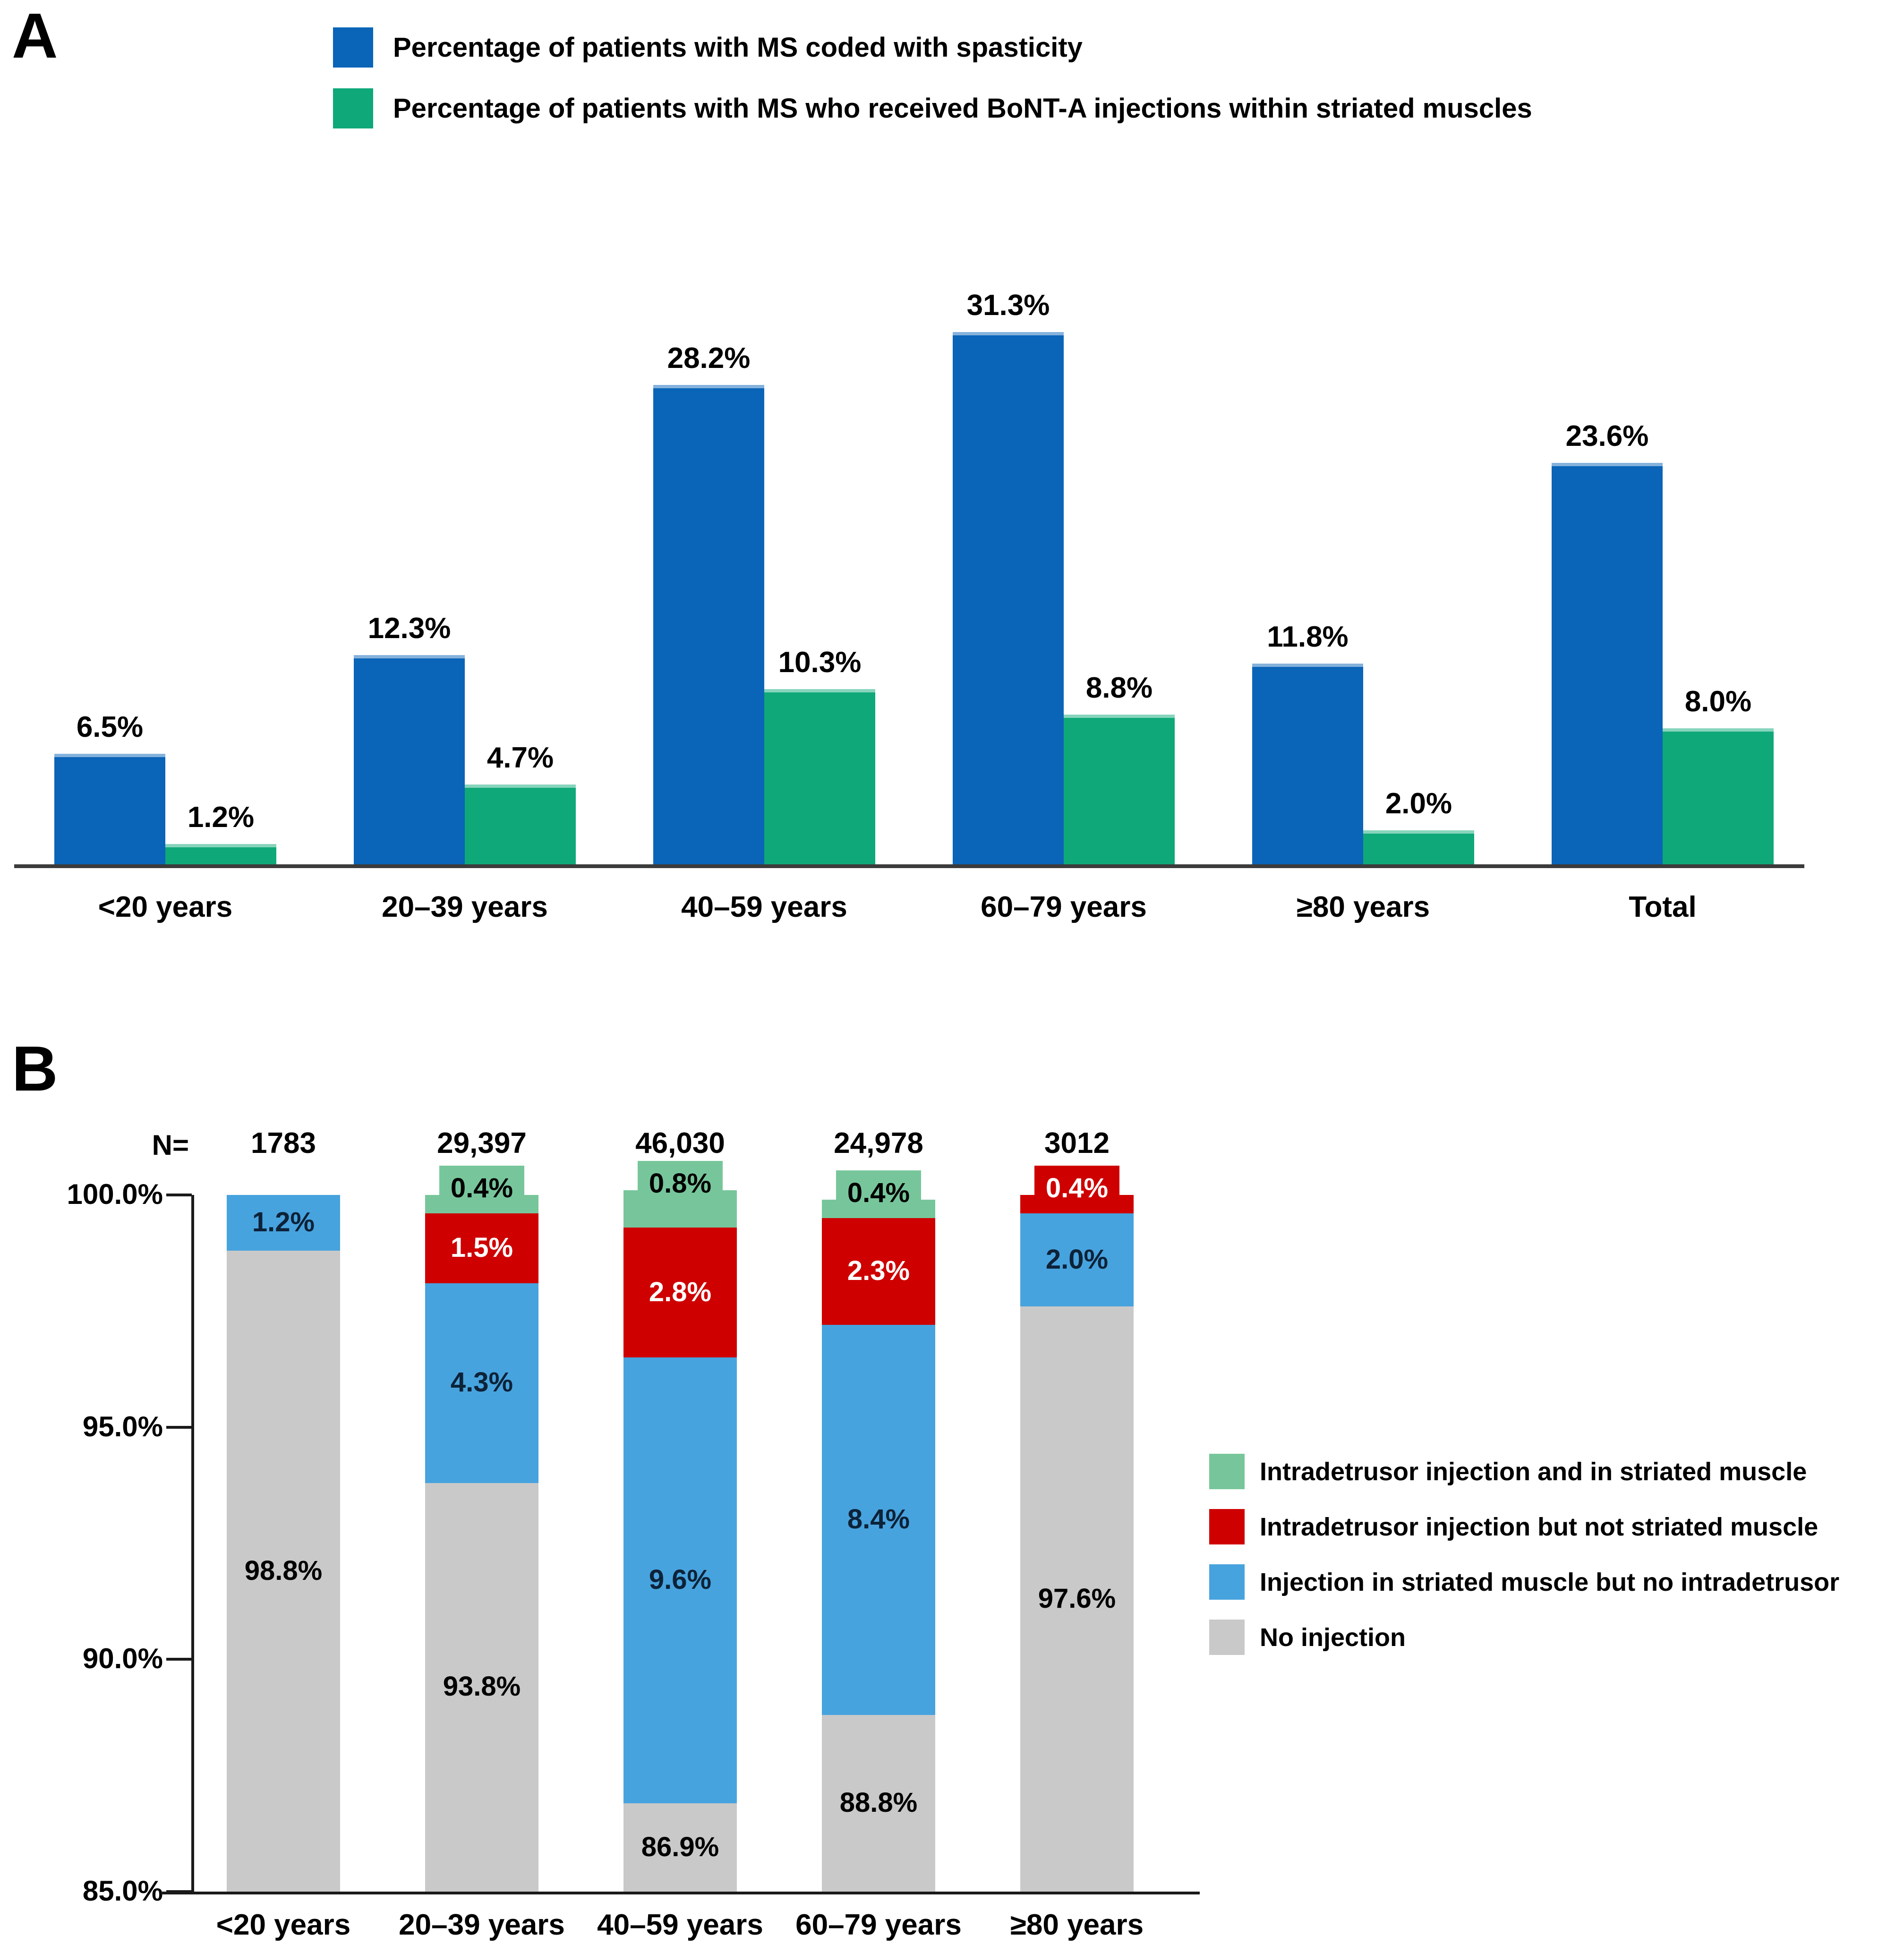 This screenshot has width=1904, height=1953. Describe the element at coordinates (1227, 1638) in the screenshot. I see `legend-swatch-gray` at that location.